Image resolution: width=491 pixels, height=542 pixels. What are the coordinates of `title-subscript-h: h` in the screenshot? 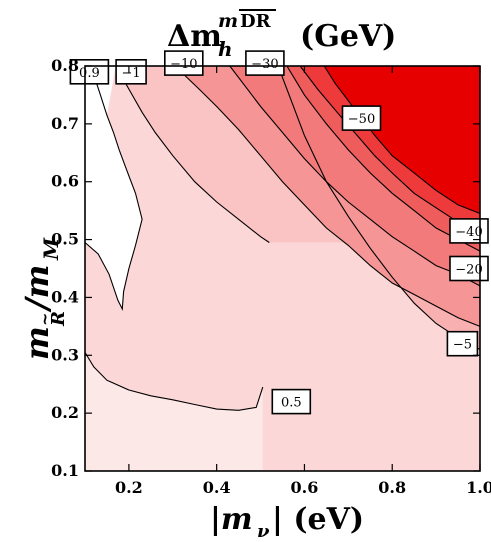 It's located at (225, 49).